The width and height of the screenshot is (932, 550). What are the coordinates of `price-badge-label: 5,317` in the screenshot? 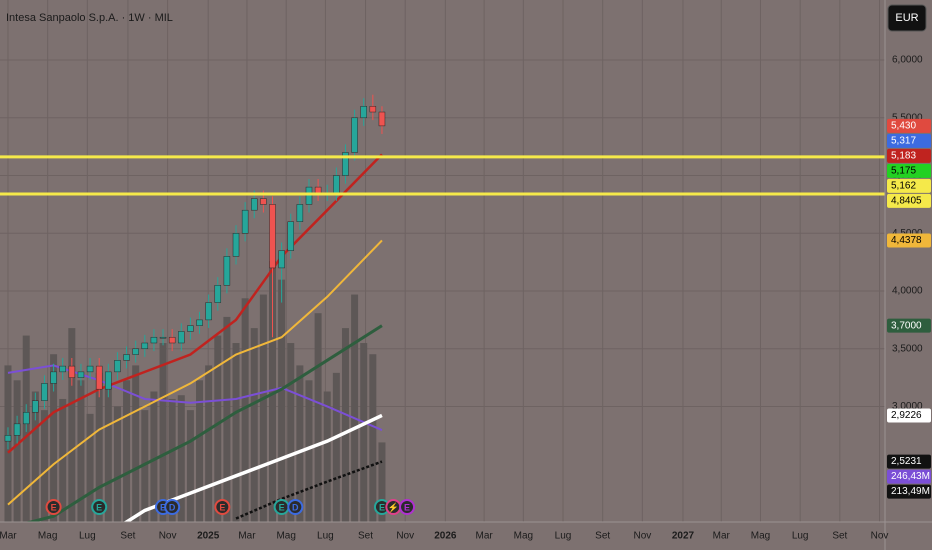 It's located at (903, 141).